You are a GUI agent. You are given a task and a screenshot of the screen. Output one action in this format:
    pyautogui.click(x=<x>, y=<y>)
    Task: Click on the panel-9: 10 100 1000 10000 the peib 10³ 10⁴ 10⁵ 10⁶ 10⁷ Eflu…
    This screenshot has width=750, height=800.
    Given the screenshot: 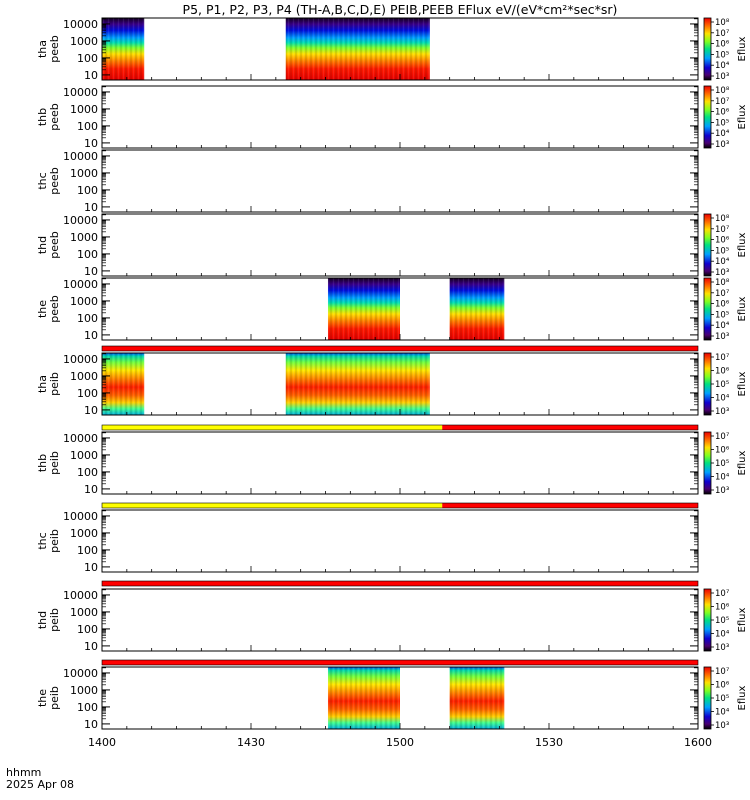 What is the action you would take?
    pyautogui.click(x=392, y=698)
    